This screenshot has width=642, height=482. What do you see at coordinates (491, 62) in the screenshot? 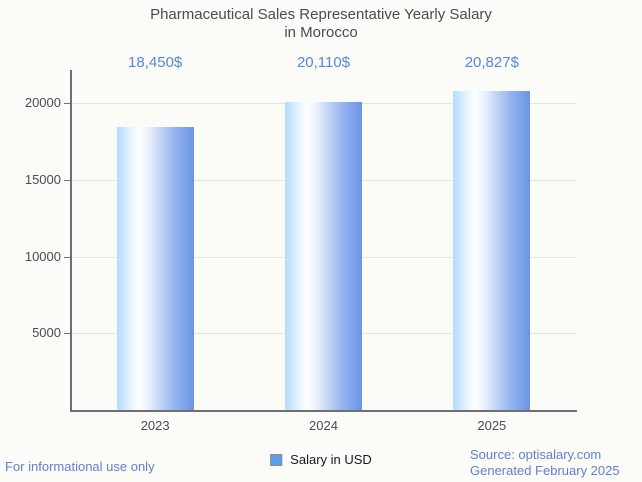
I see `bar-value-label: 20,827$` at bounding box center [491, 62].